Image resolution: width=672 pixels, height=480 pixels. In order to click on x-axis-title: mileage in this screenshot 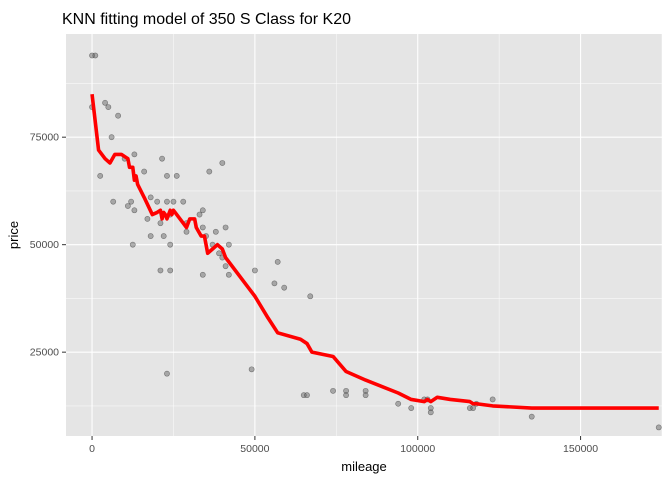, I will do `click(364, 466)`.